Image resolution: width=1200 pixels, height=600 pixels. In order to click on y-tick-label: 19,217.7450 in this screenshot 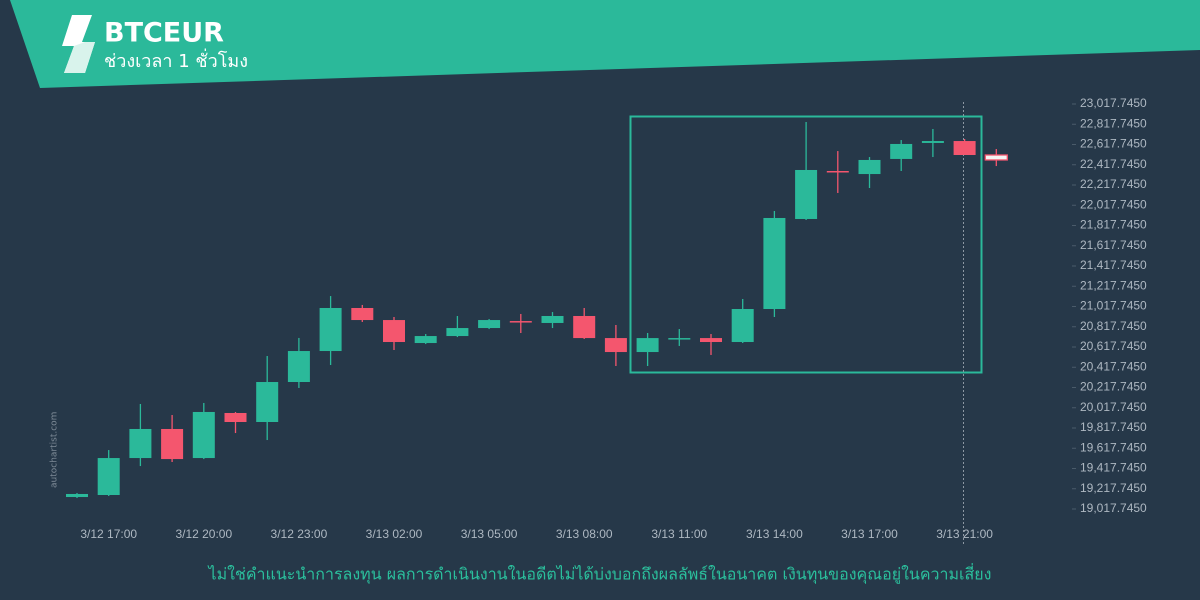, I will do `click(1113, 488)`.